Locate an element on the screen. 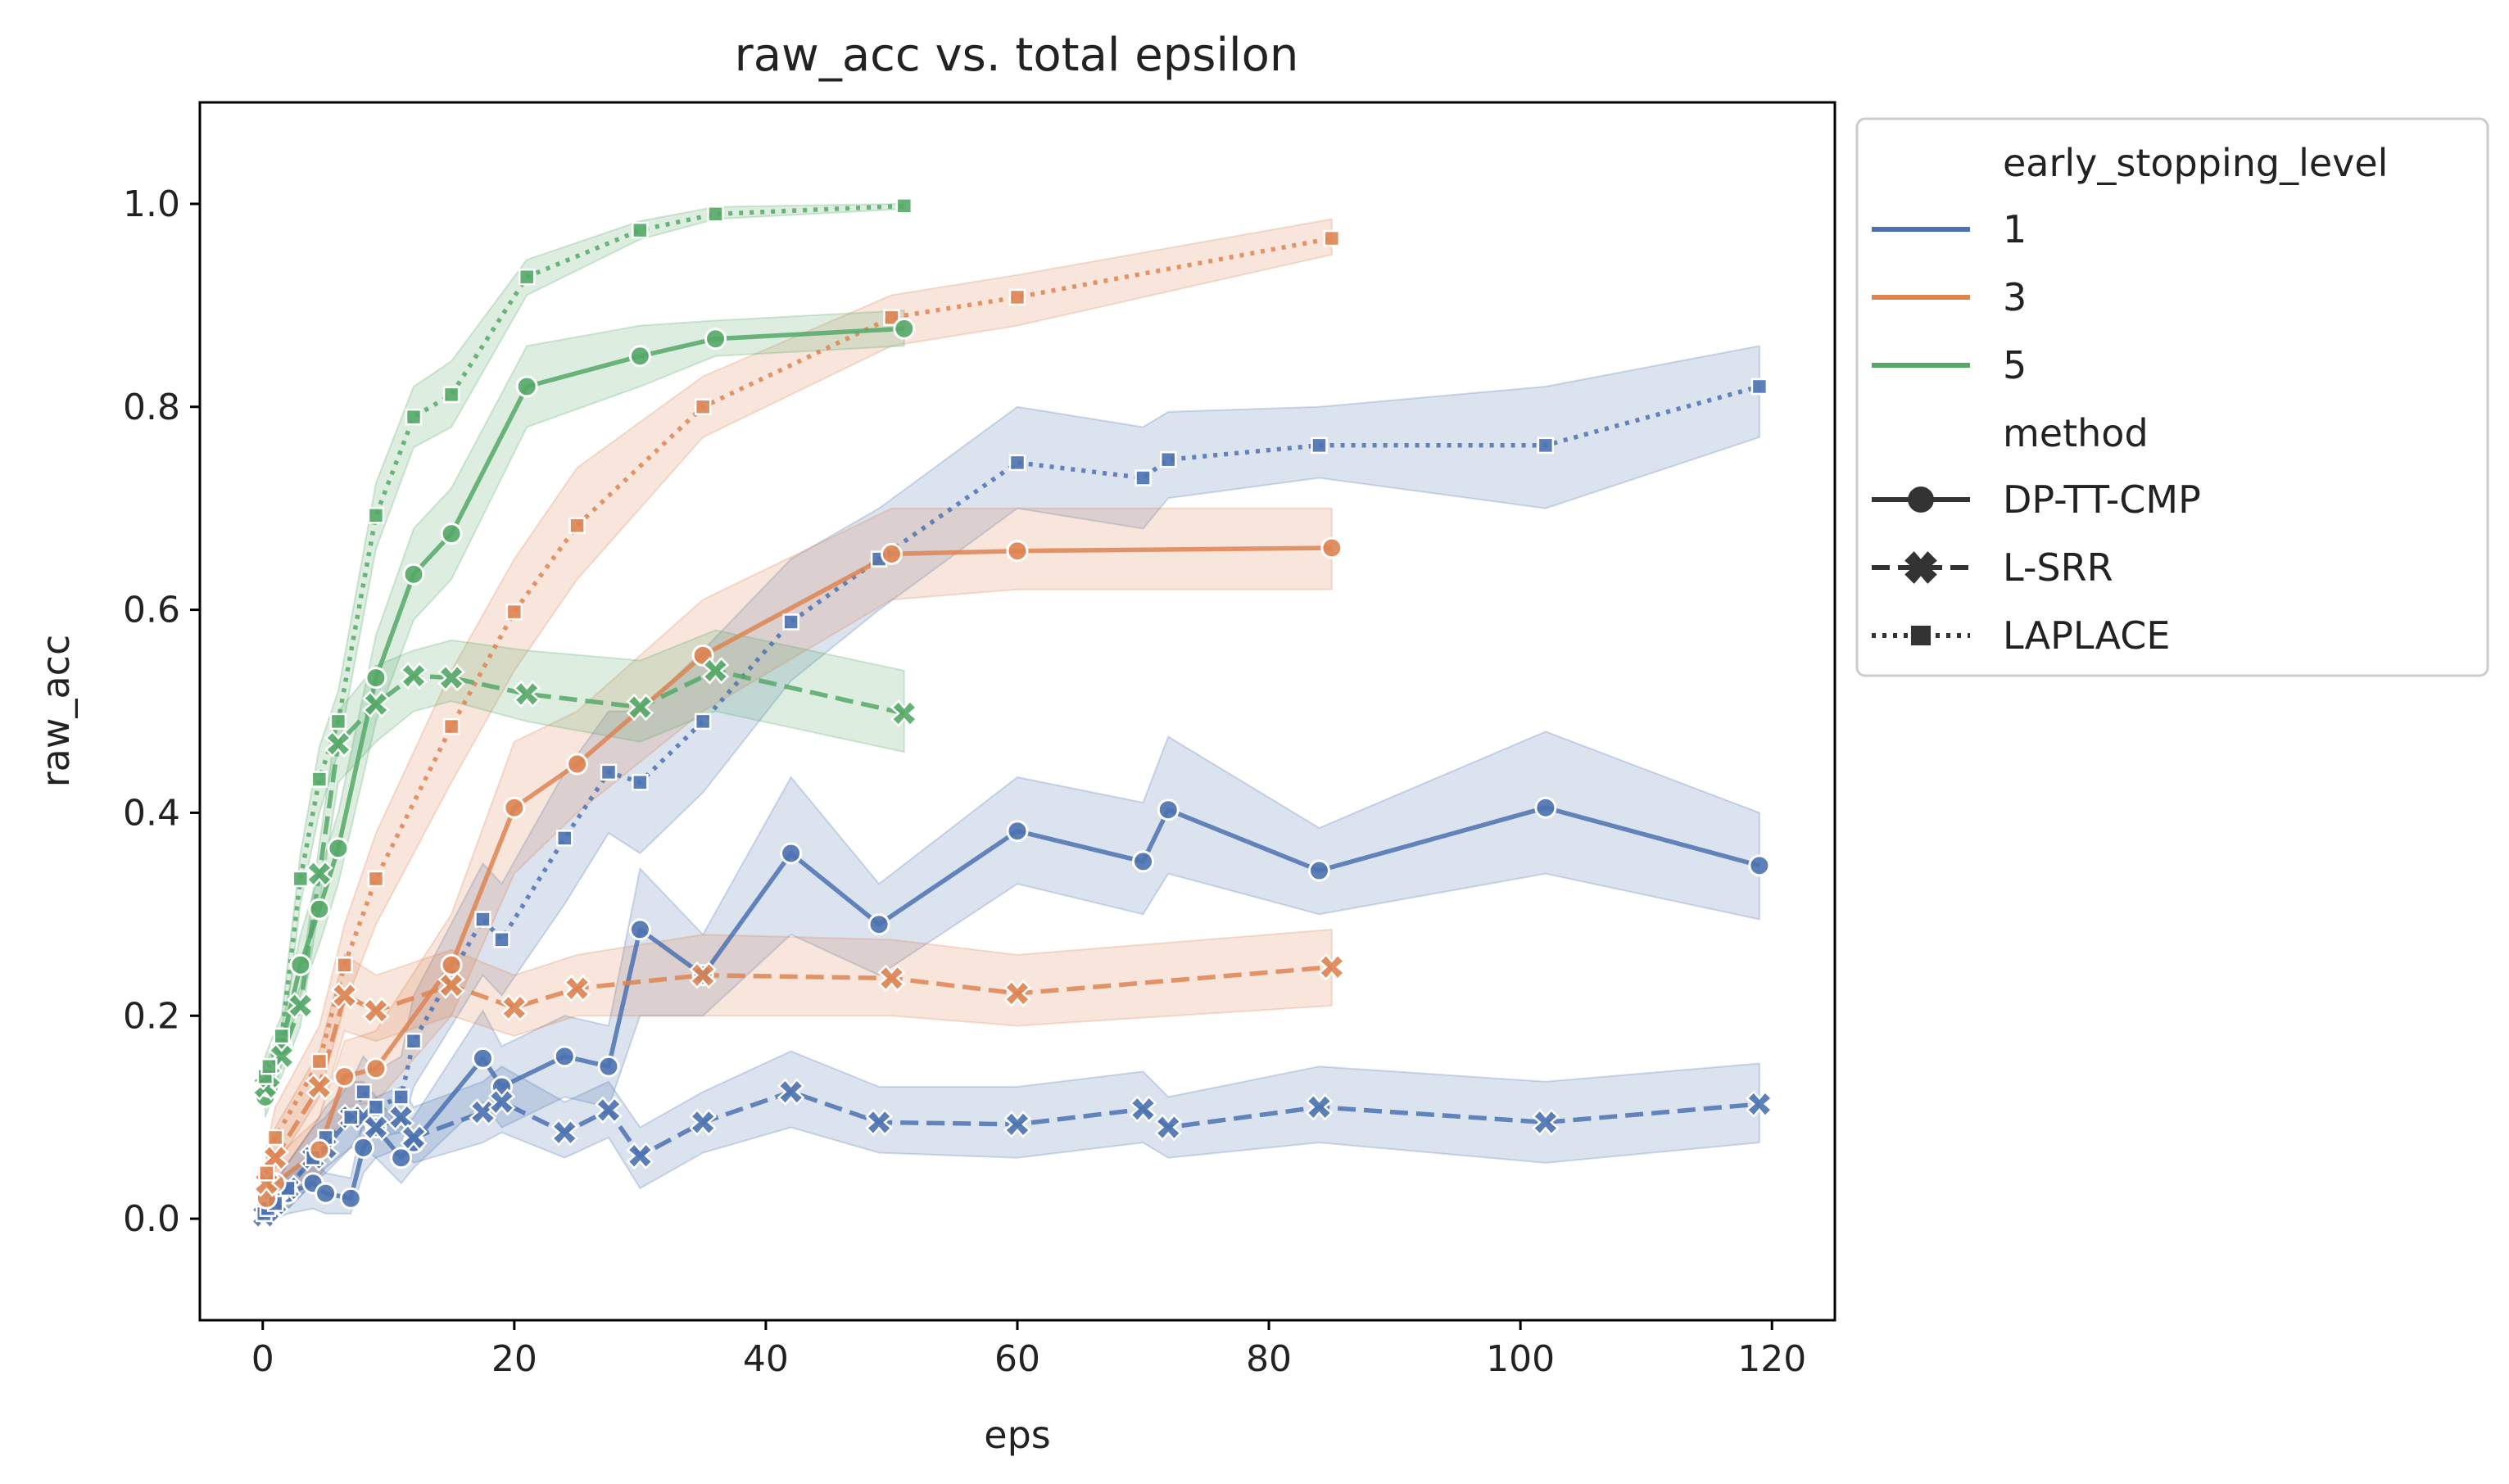 The image size is (2509, 1484). ci-band-level-5-l-srr is located at coordinates (585, 868).